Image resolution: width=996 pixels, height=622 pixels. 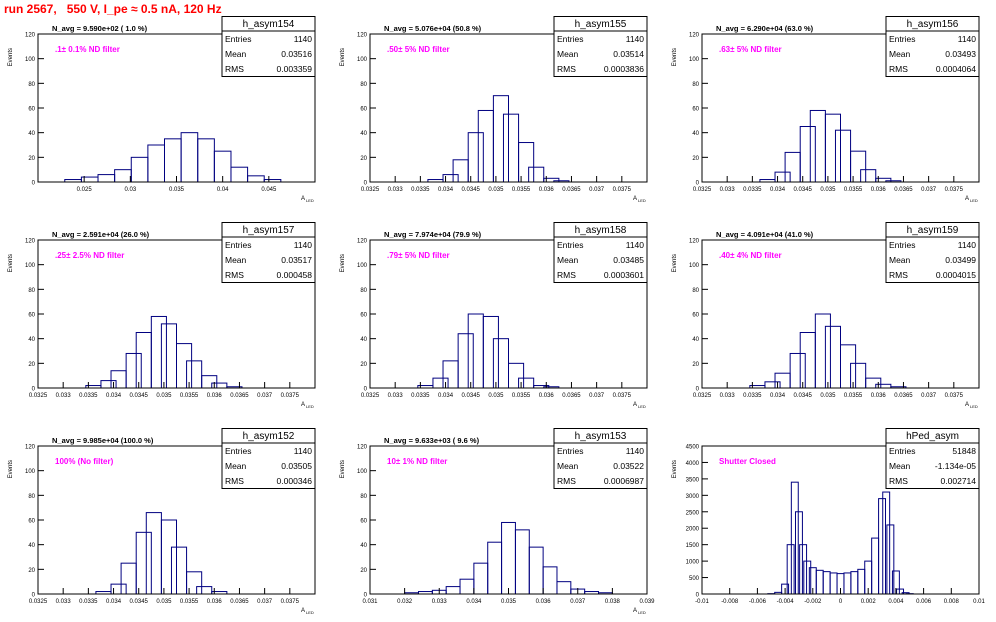 I want to click on page-title: run 2567, 550 V, I_pe ≈ 0.5 nA, 120 Hz, so click(x=113, y=9).